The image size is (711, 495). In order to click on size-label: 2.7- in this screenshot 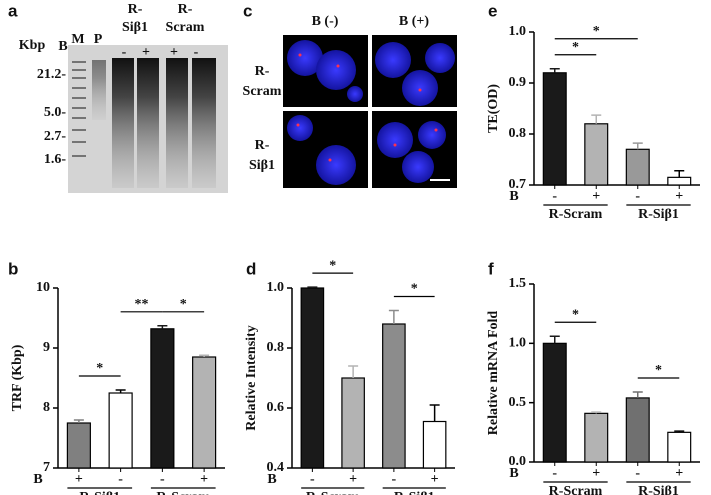, I will do `click(55, 136)`.